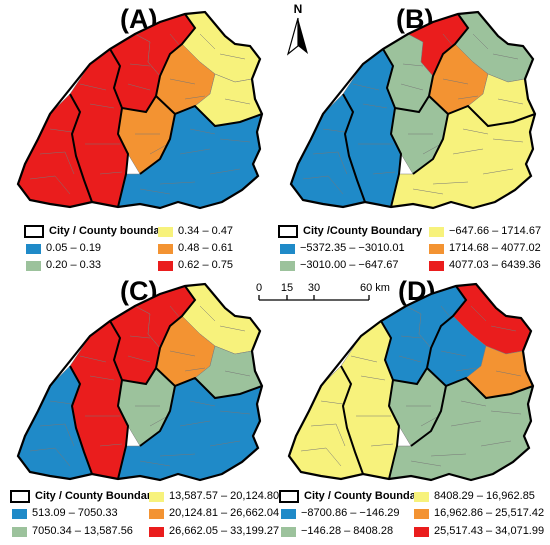 The height and width of the screenshot is (545, 550). Describe the element at coordinates (206, 265) in the screenshot. I see `legend-a-range-5: 0.62 – 0.75` at that location.